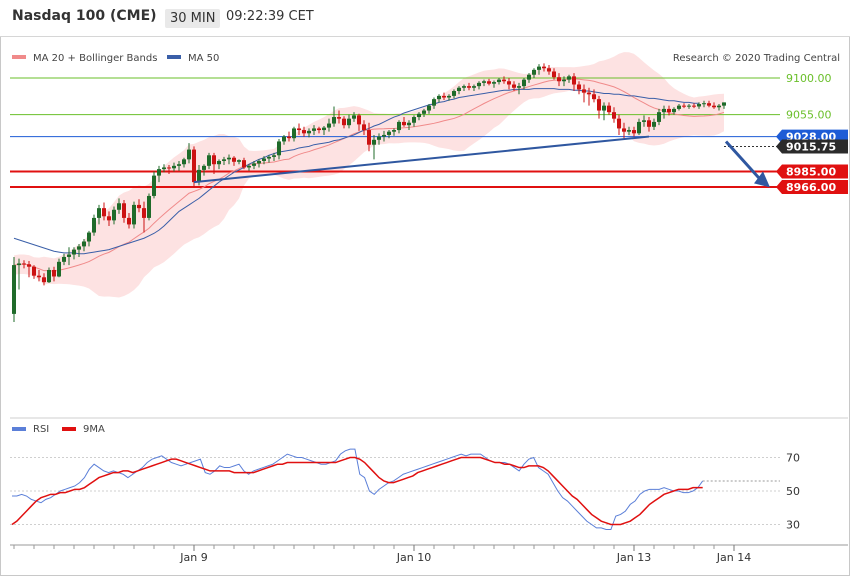 The image size is (850, 576). I want to click on x-tick-label: Jan 13, so click(633, 557).